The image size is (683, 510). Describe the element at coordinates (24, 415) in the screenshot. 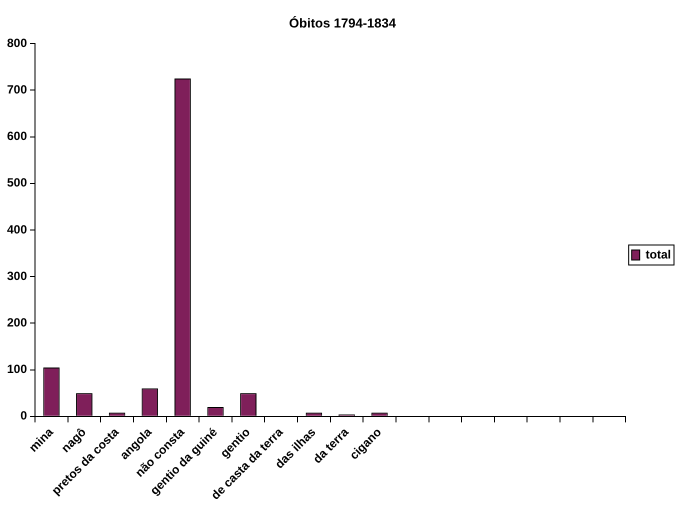

I see `y-tick-label: 0` at that location.